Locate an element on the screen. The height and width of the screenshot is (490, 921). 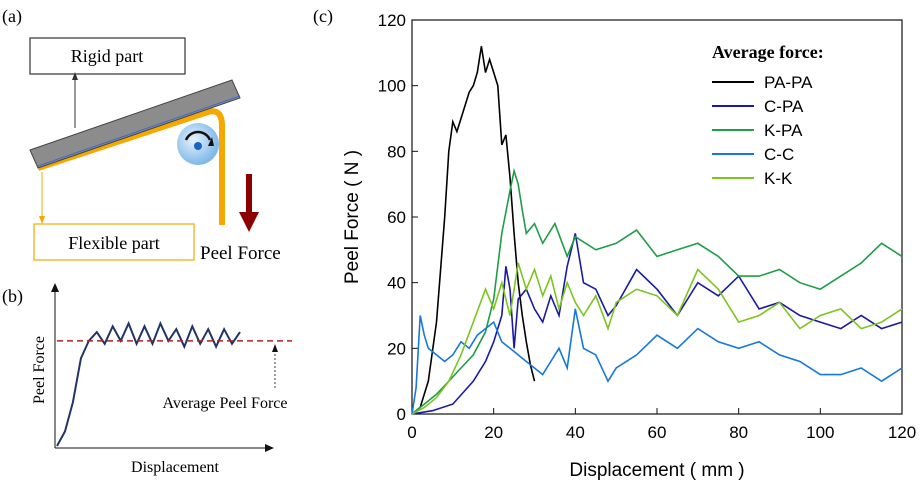
x-tick-label: 100 is located at coordinates (820, 432).